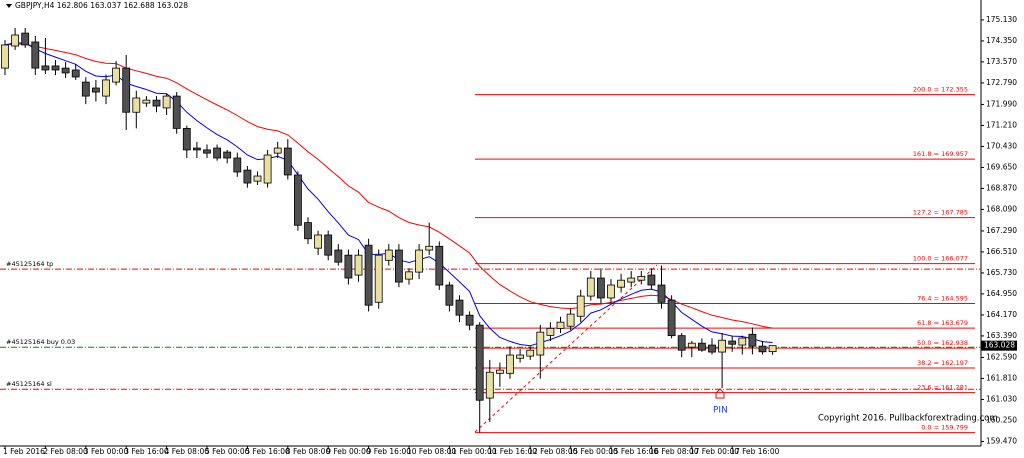  Describe the element at coordinates (348, 451) in the screenshot. I see `x-tick-label: 9 Feb 00:00` at that location.